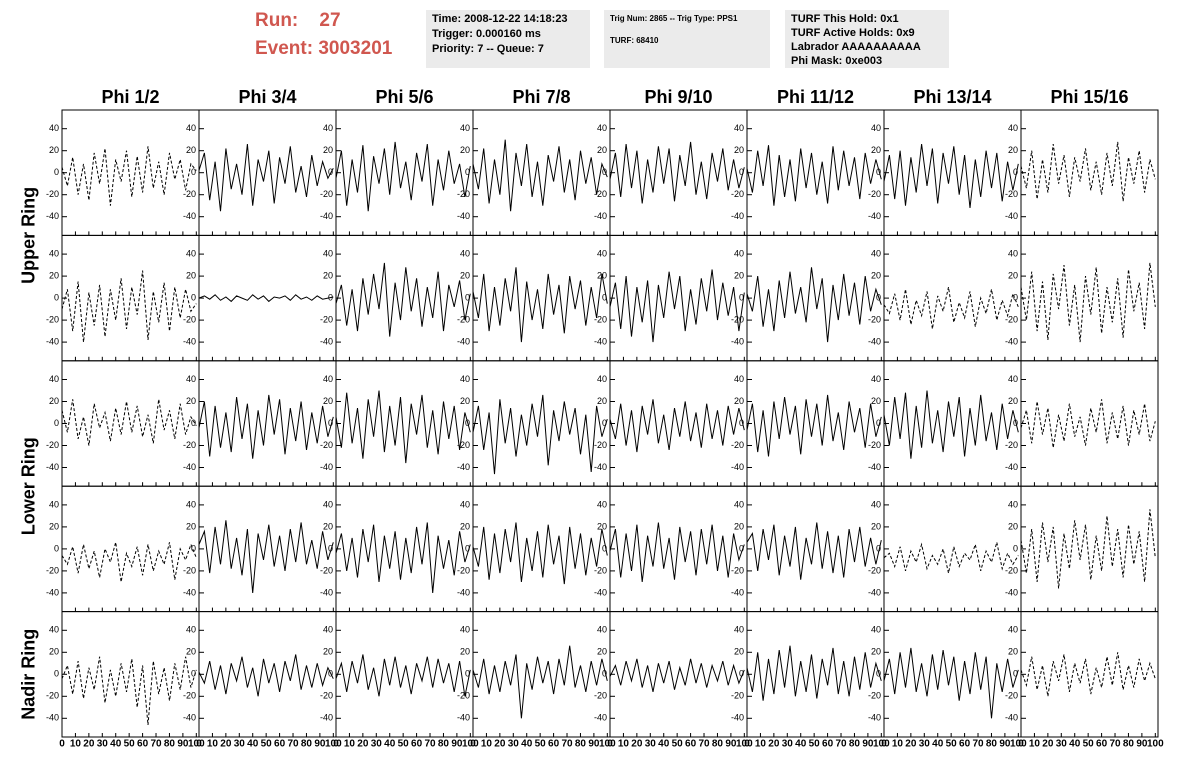  Describe the element at coordinates (29, 235) in the screenshot. I see `ring-label: Upper Ring` at that location.